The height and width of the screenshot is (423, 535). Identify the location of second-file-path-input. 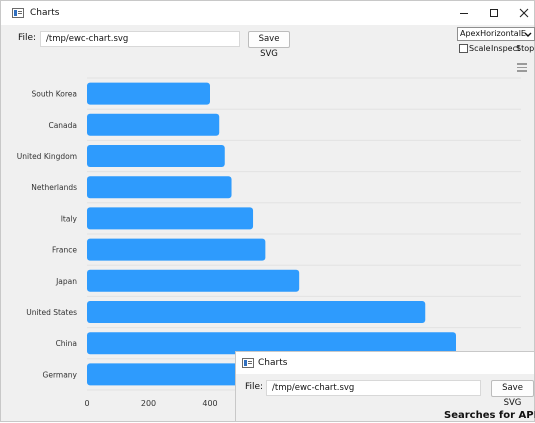
(373, 388).